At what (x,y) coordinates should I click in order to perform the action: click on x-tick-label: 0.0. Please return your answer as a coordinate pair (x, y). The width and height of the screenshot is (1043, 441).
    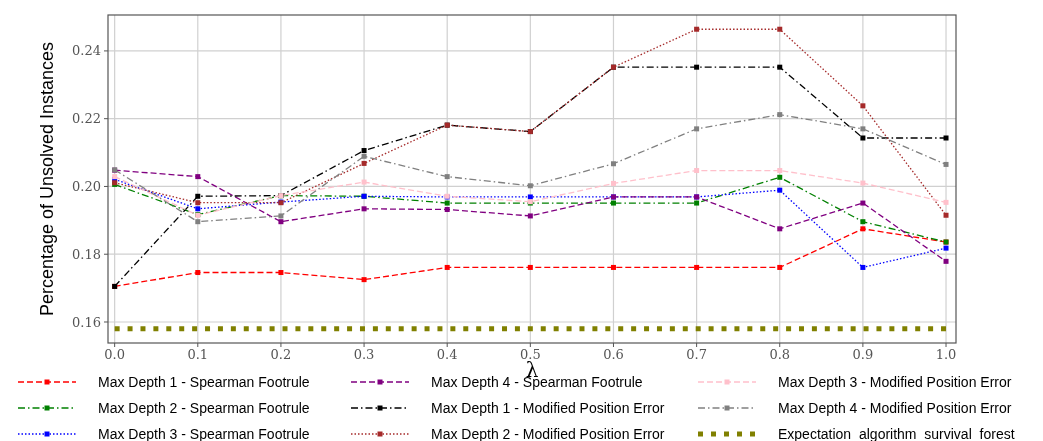
    Looking at the image, I should click on (114, 354).